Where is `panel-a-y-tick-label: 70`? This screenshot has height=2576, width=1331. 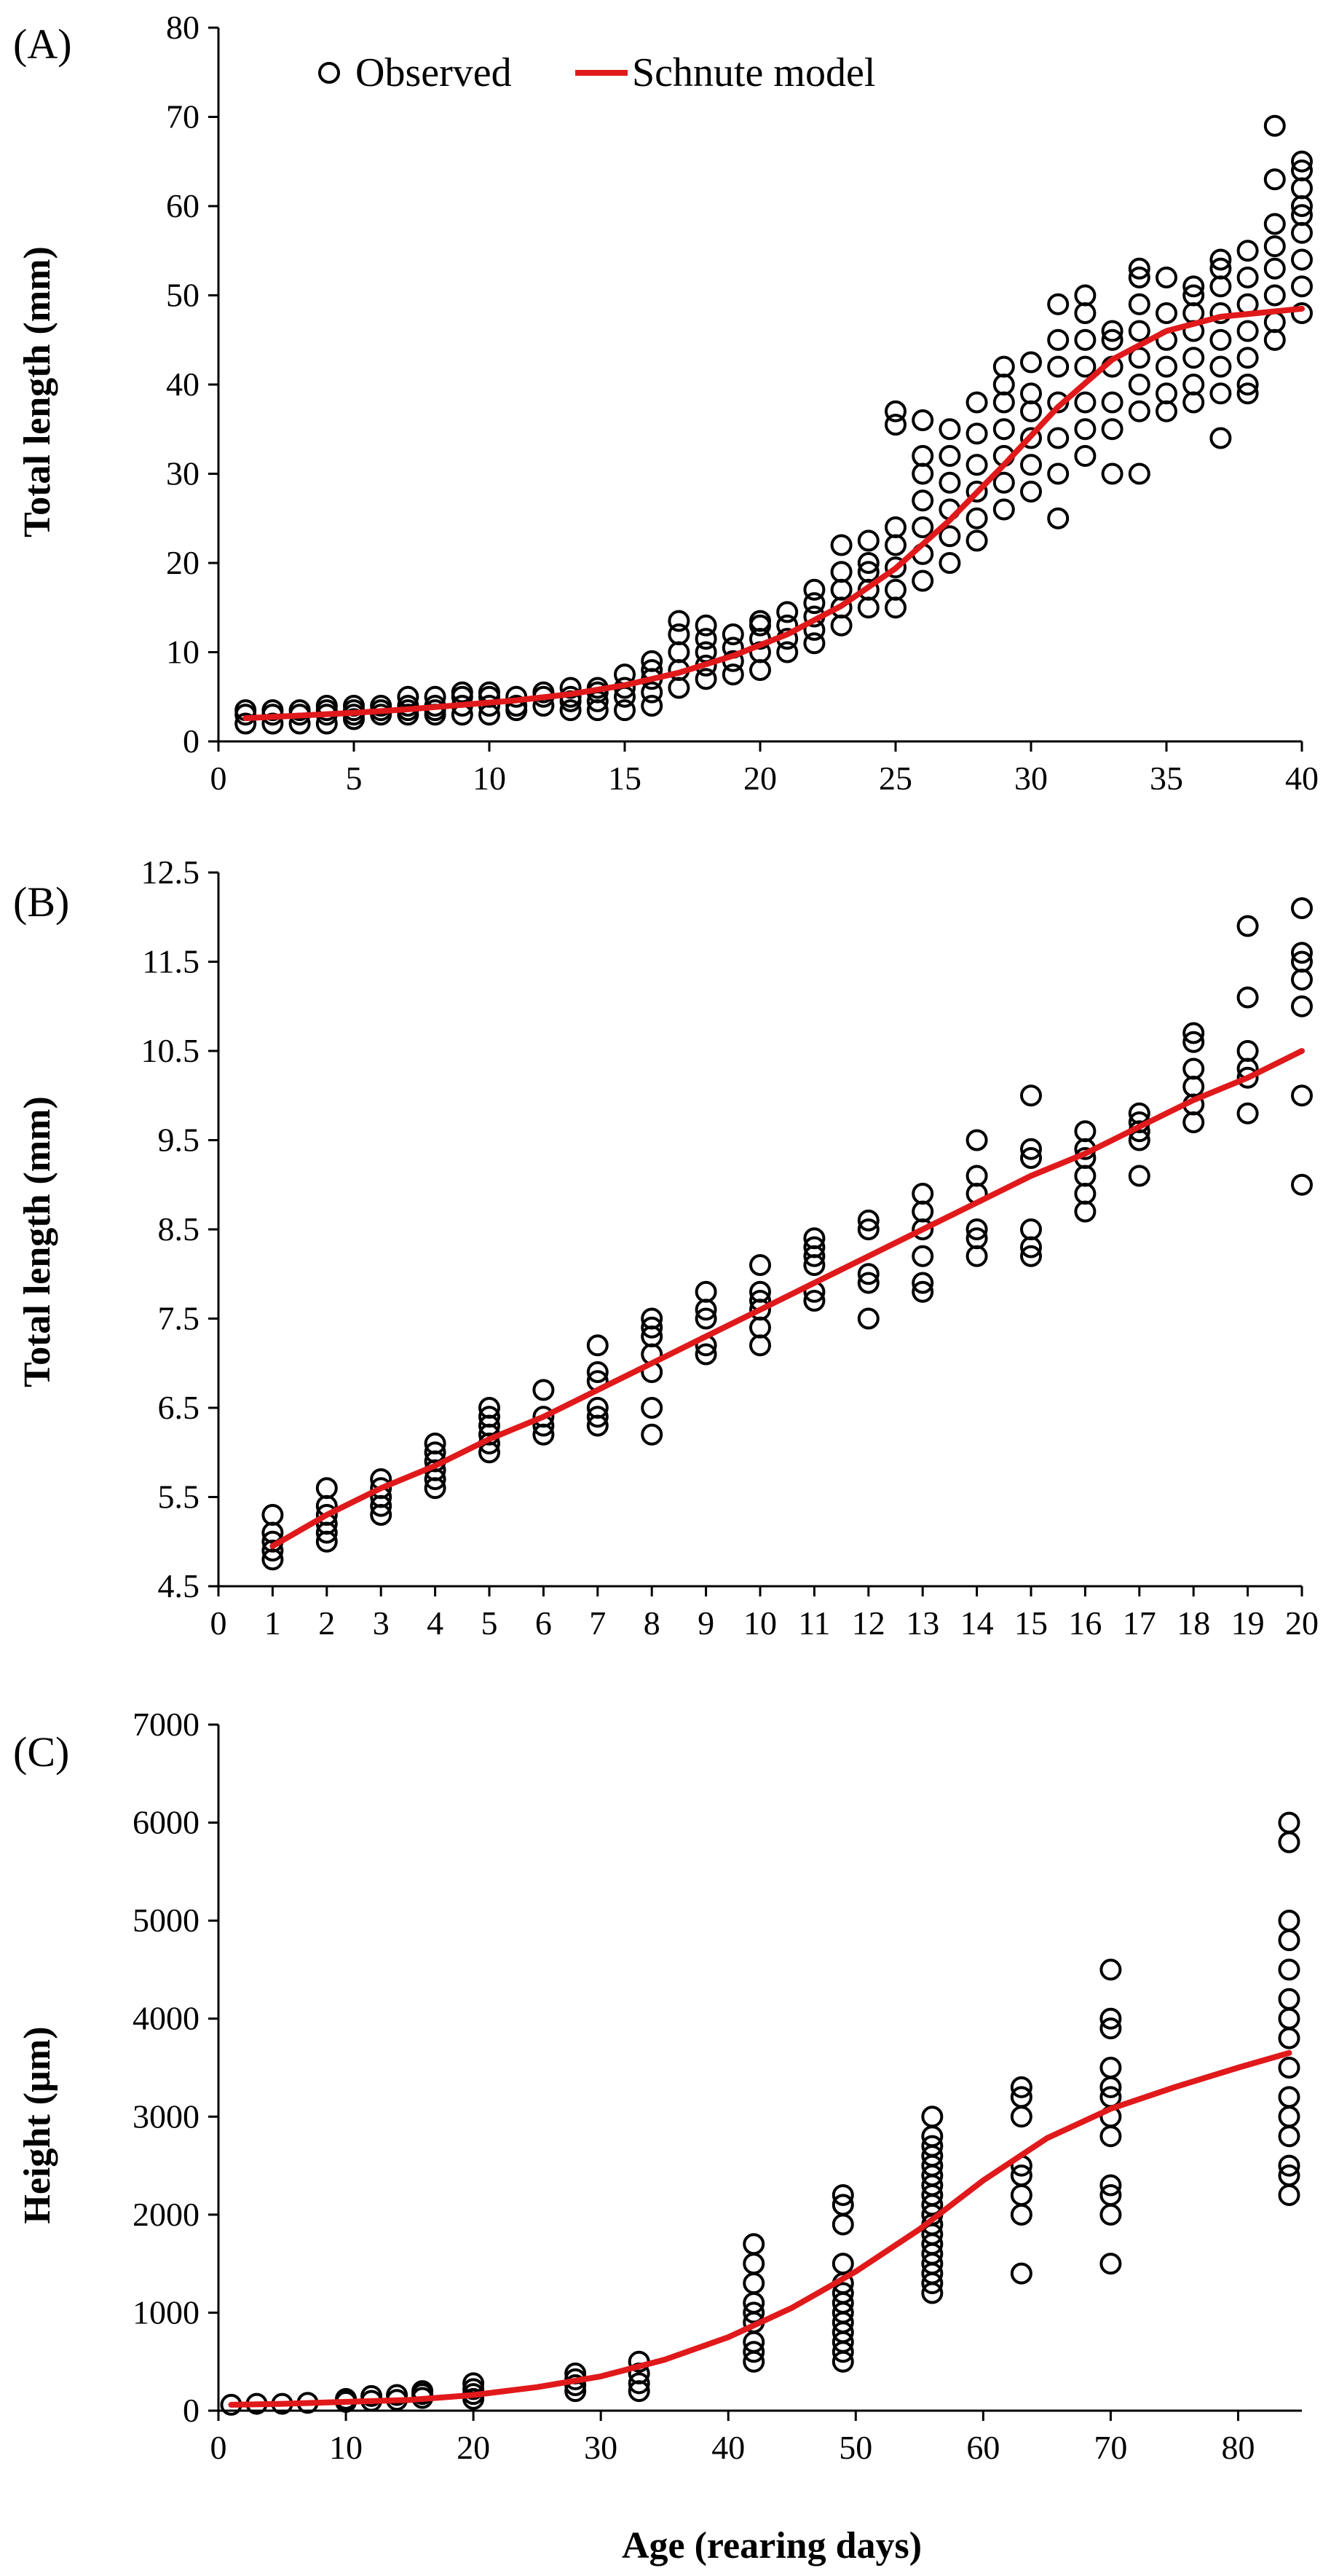
panel-a-y-tick-label: 70 is located at coordinates (183, 116).